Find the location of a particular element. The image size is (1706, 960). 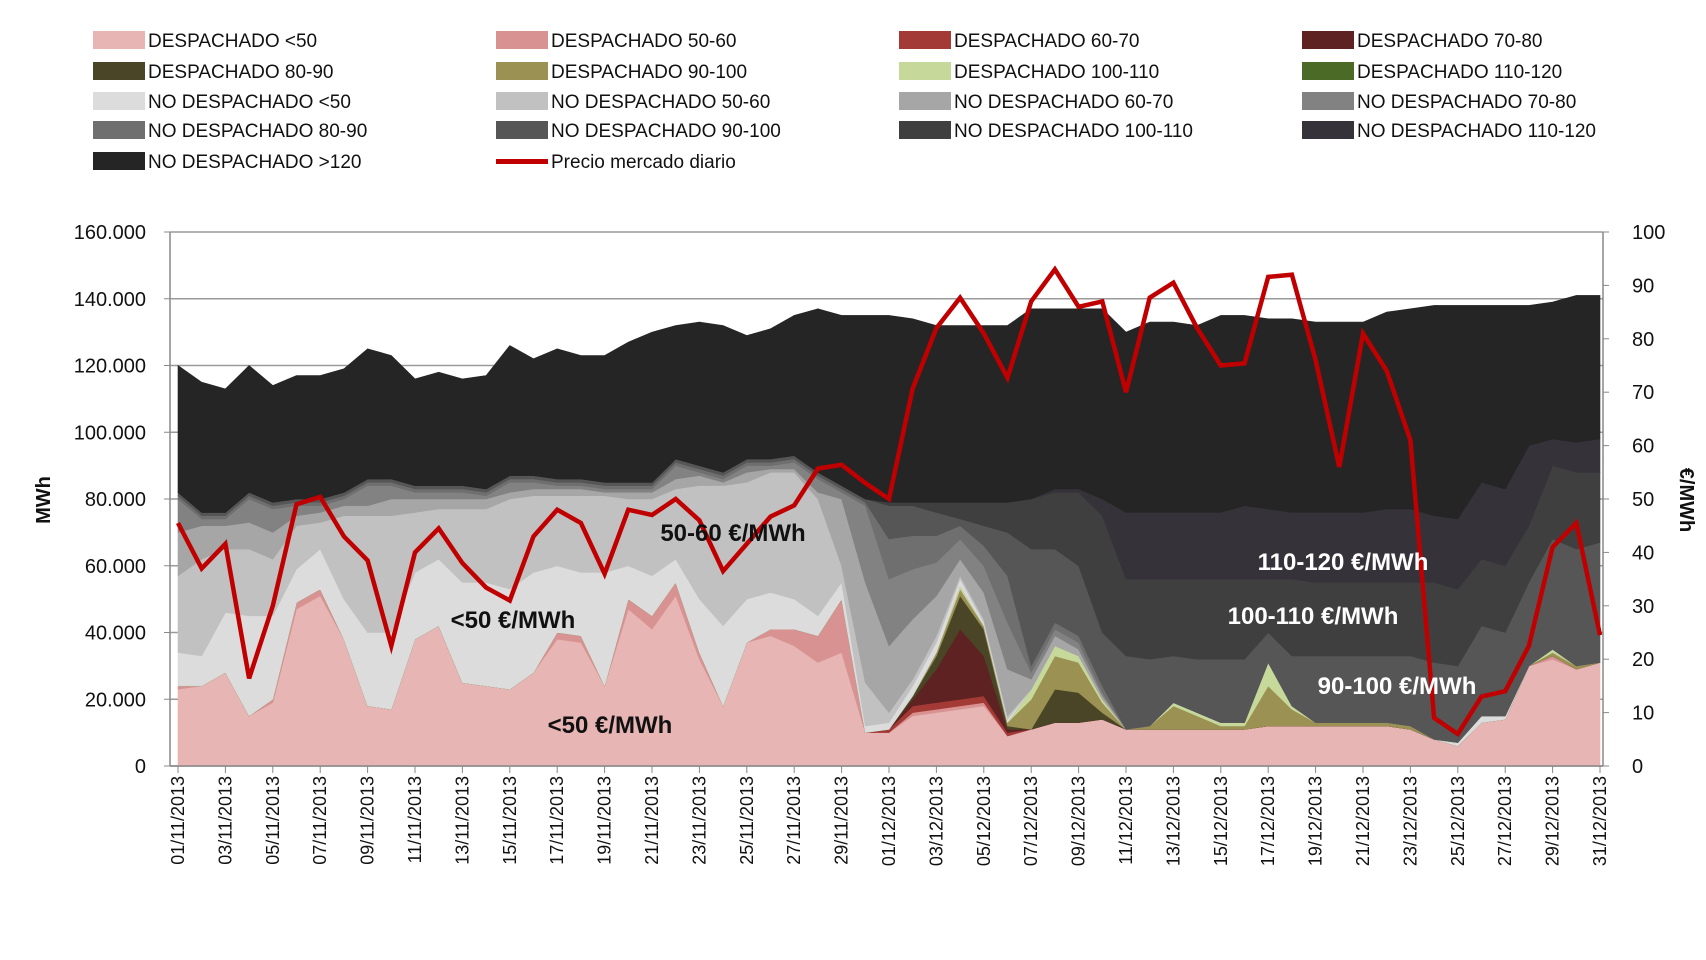

y-tick-label: 100.000 is located at coordinates (110, 433).